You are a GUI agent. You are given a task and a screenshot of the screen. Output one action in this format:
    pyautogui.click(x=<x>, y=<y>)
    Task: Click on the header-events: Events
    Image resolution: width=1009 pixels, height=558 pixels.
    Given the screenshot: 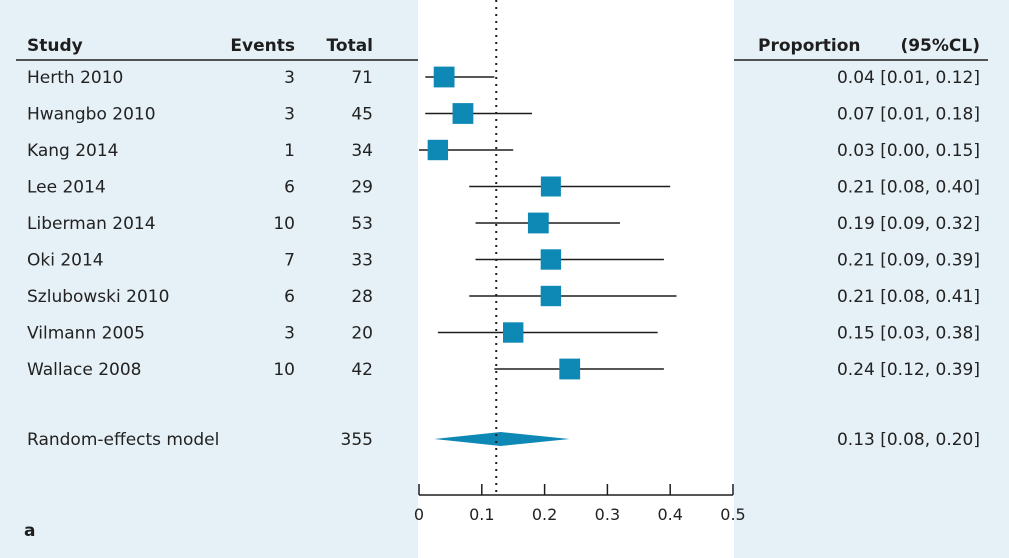 What is the action you would take?
    pyautogui.click(x=262, y=46)
    